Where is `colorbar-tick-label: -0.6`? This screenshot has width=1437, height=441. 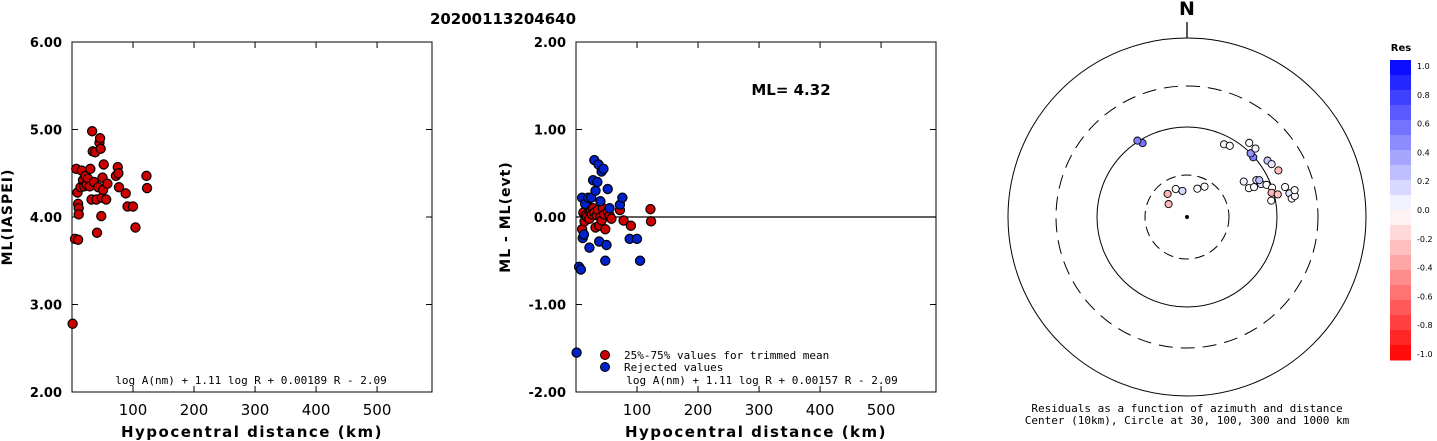 colorbar-tick-label: -0.6 is located at coordinates (1425, 296).